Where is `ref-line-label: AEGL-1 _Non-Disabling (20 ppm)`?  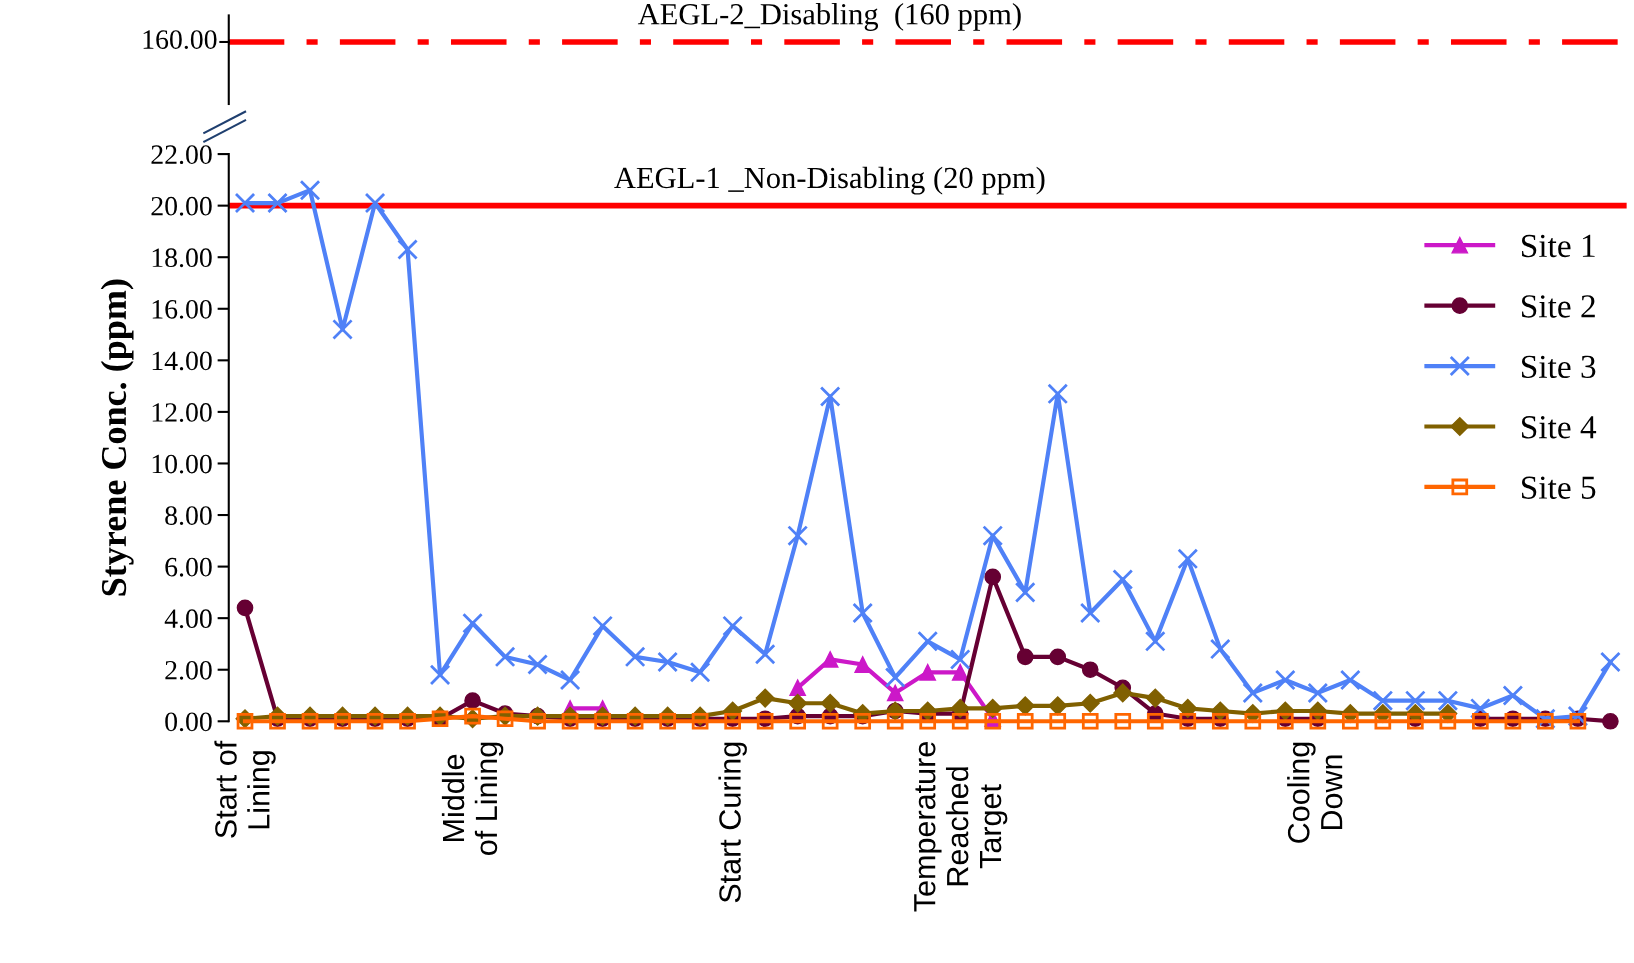
ref-line-label: AEGL-1 _Non-Disabling (20 ppm) is located at coordinates (829, 180).